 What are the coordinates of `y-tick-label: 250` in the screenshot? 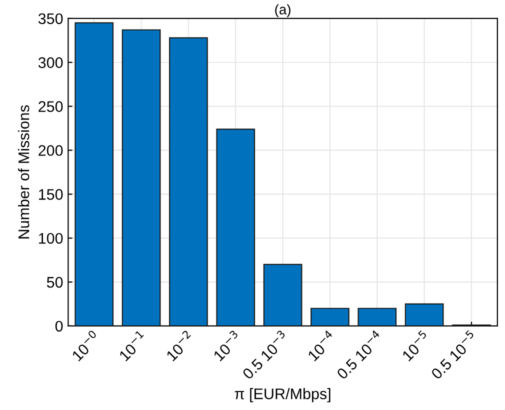 It's located at (50, 106).